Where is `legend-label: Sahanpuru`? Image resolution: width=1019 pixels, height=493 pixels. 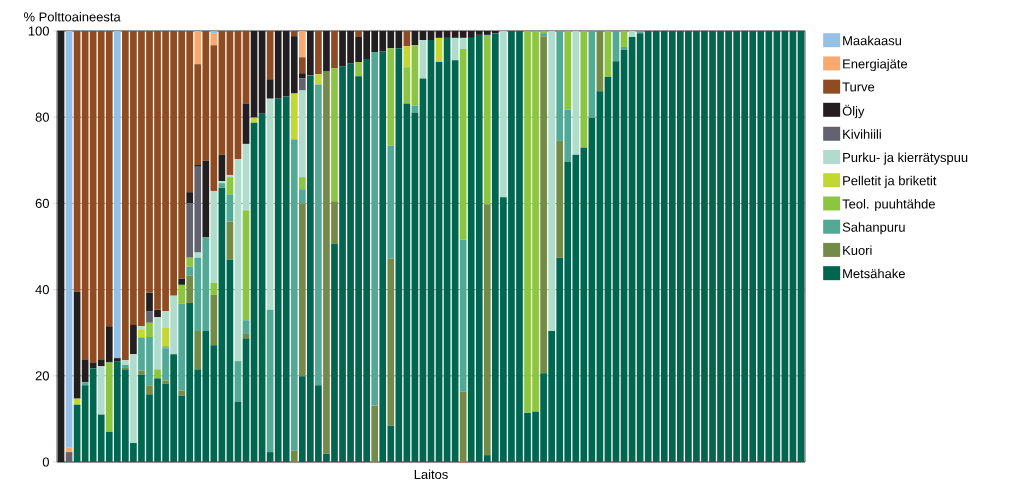 legend-label: Sahanpuru is located at coordinates (873, 228).